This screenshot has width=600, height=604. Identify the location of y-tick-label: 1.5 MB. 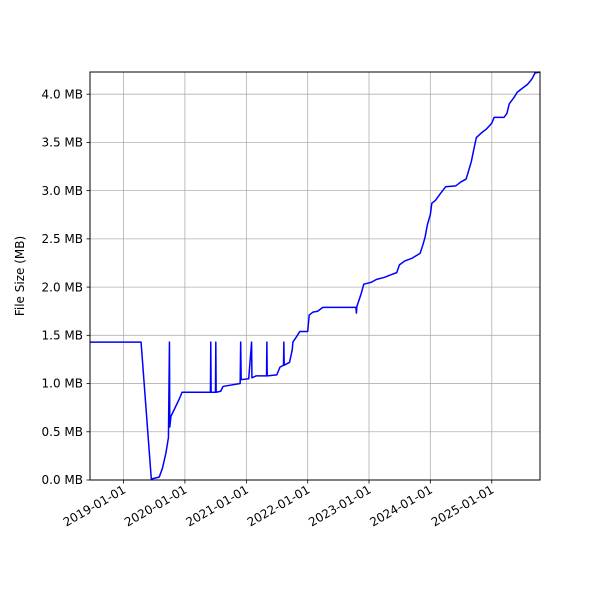
(62, 336).